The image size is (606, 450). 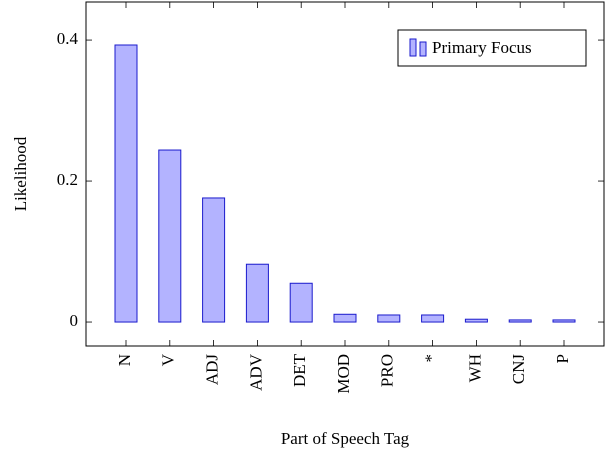 I want to click on x-tick-label: MOD, so click(x=343, y=374).